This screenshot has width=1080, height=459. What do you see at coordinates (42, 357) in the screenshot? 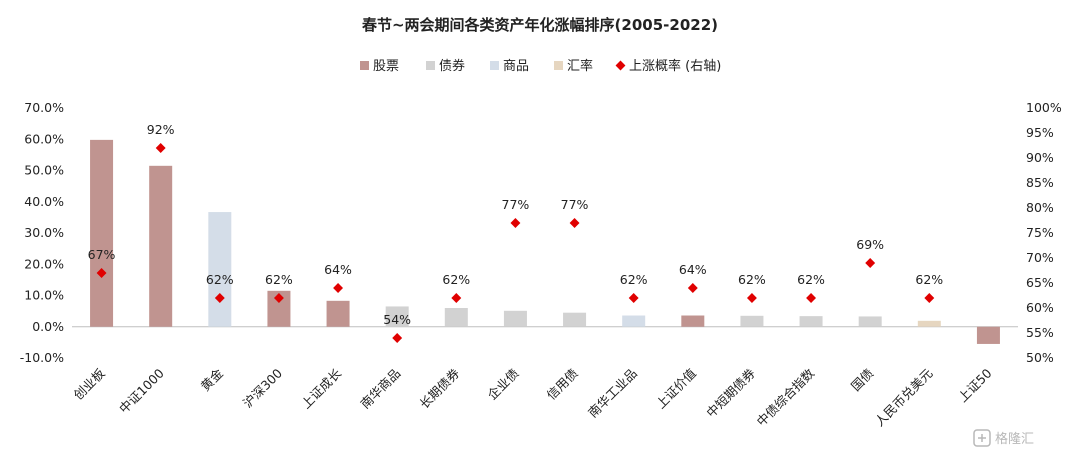
I see `left-axis-tick: -10.0%` at bounding box center [42, 357].